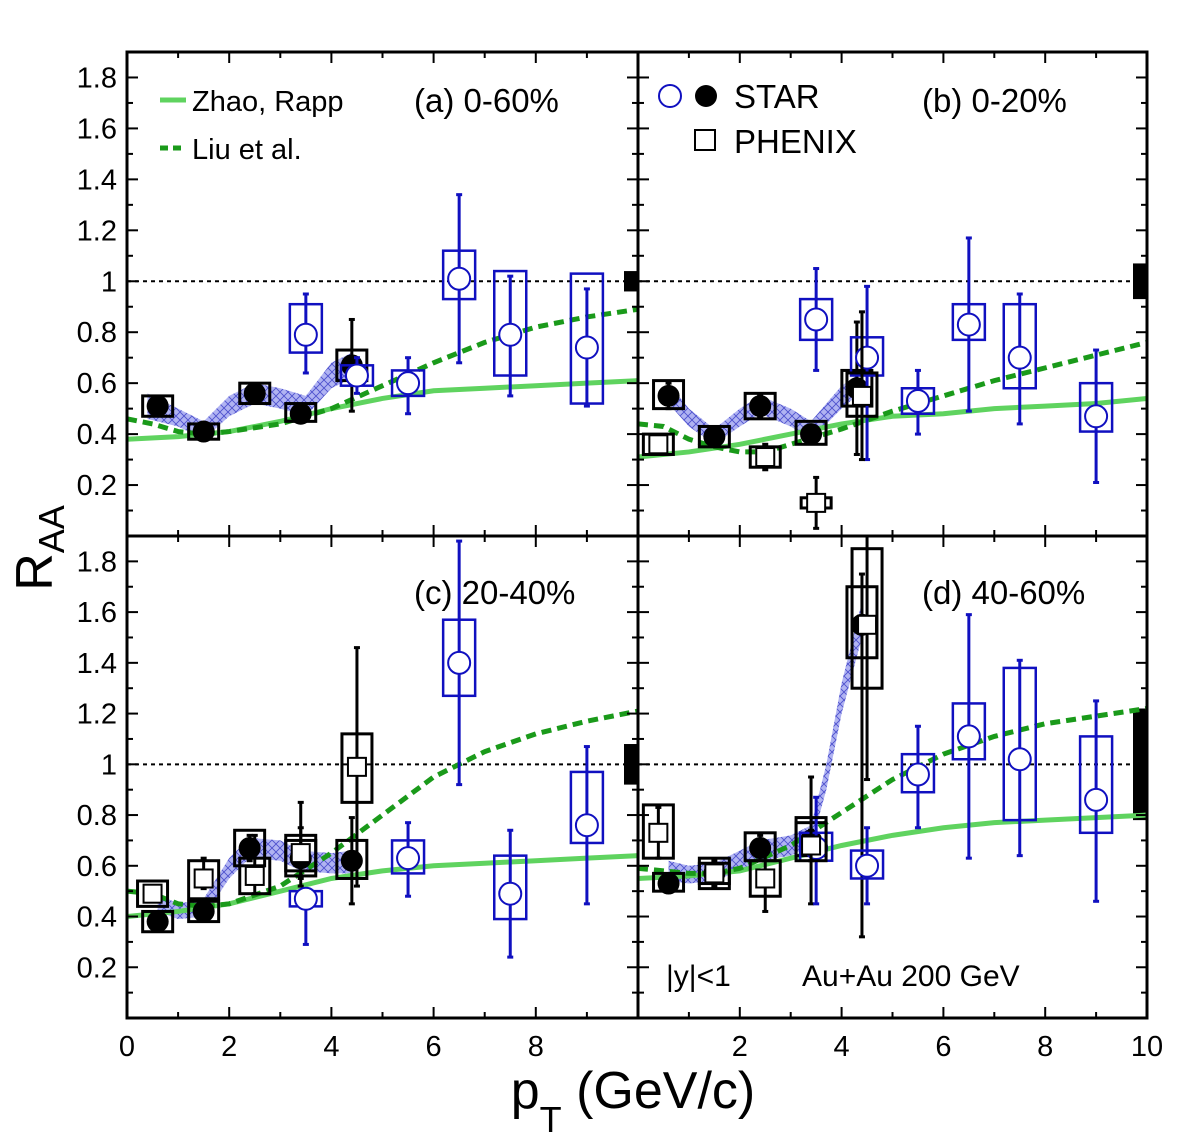 The height and width of the screenshot is (1140, 1182). Describe the element at coordinates (109, 765) in the screenshot. I see `y-tick-label: 1` at that location.